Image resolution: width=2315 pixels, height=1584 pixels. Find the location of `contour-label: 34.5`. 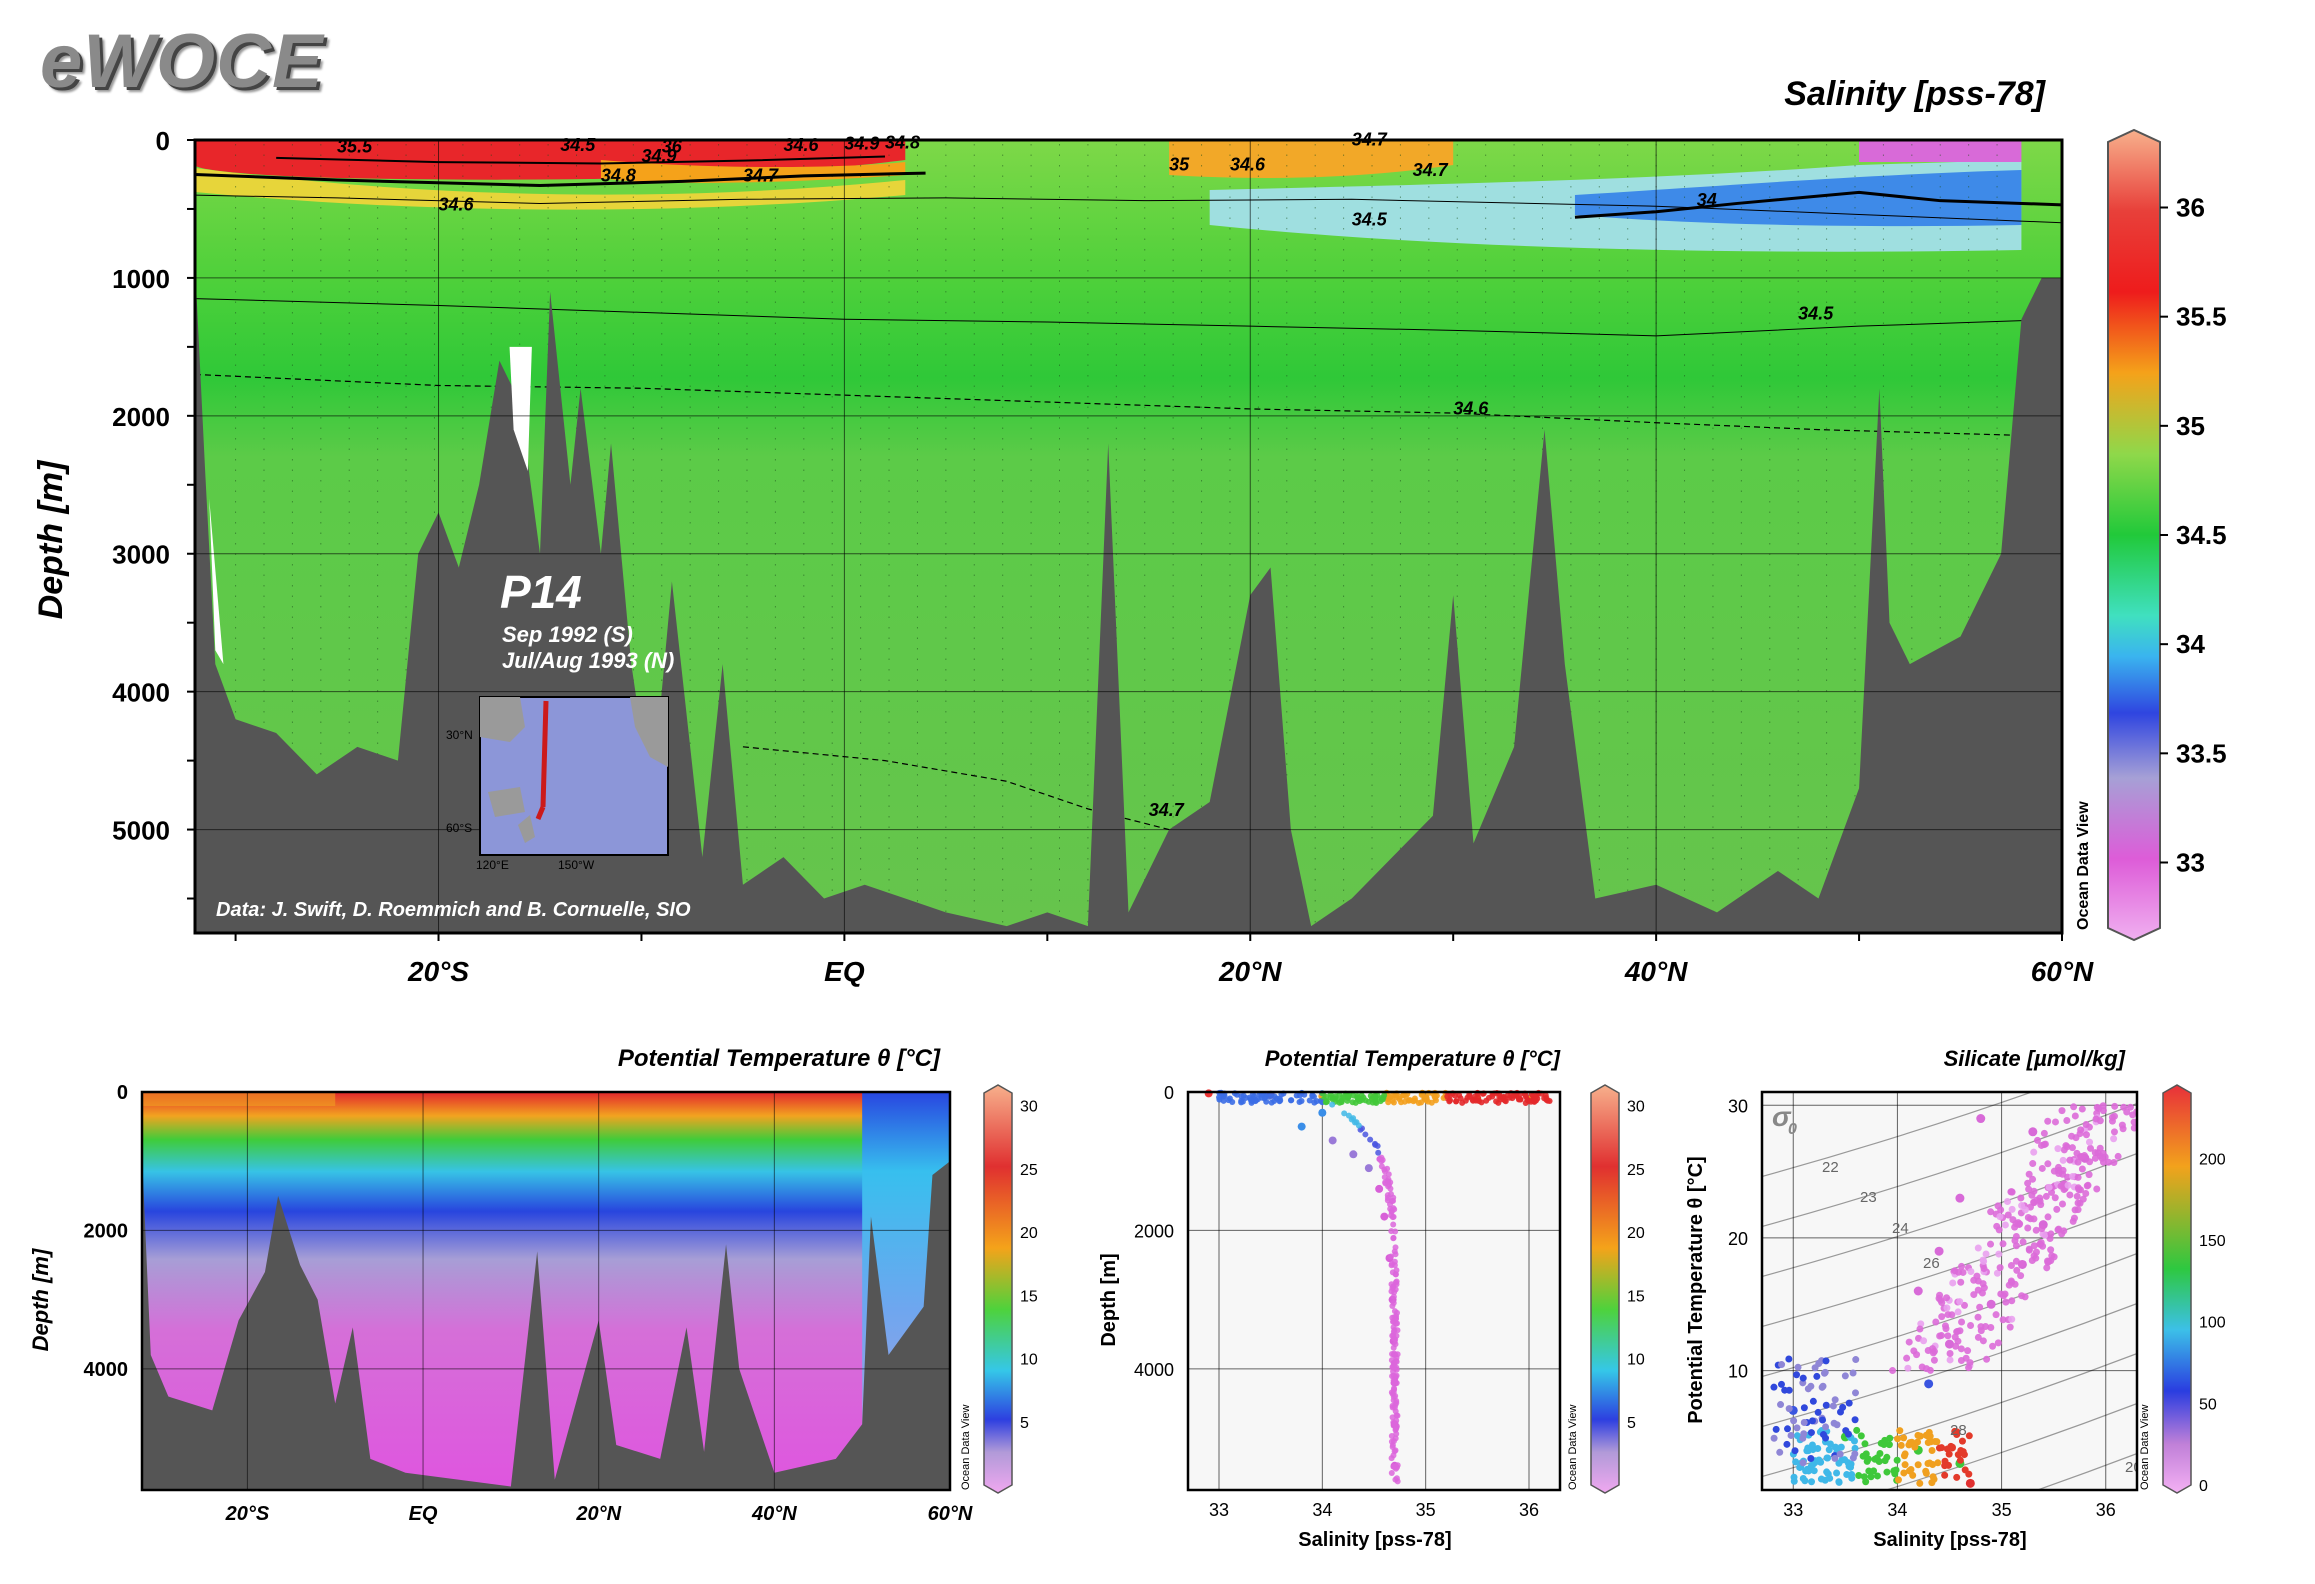

contour-label: 34.5 is located at coordinates (578, 145).